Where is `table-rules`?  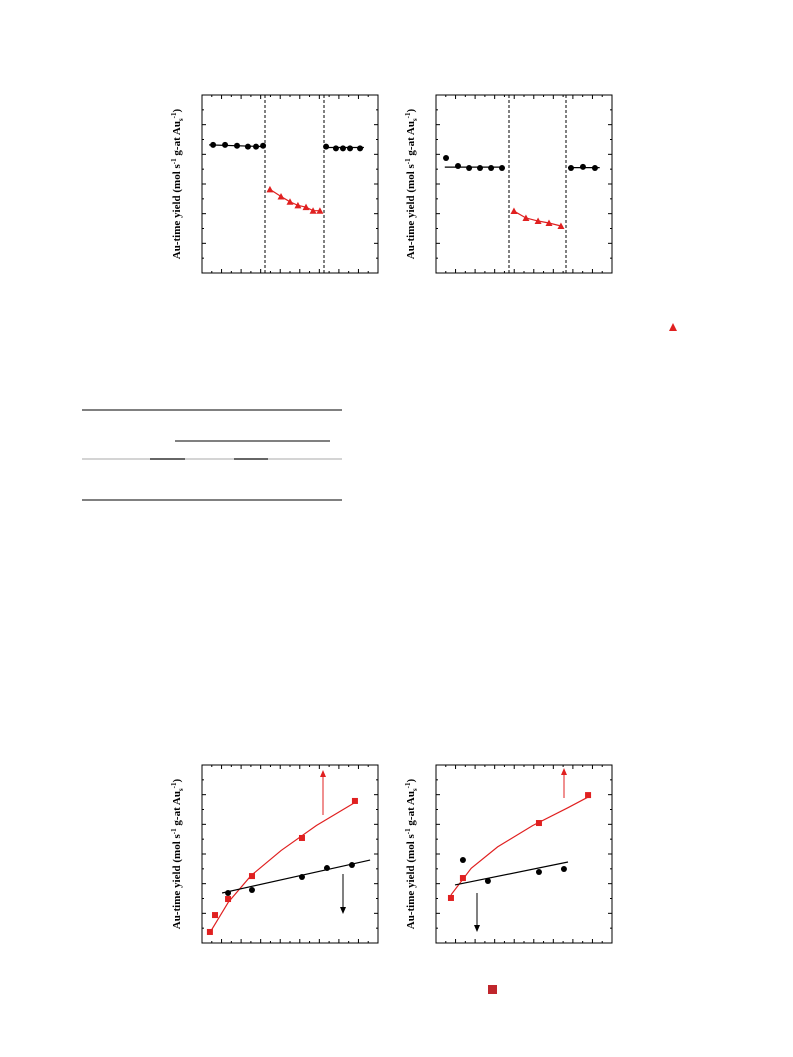 table-rules is located at coordinates (212, 455).